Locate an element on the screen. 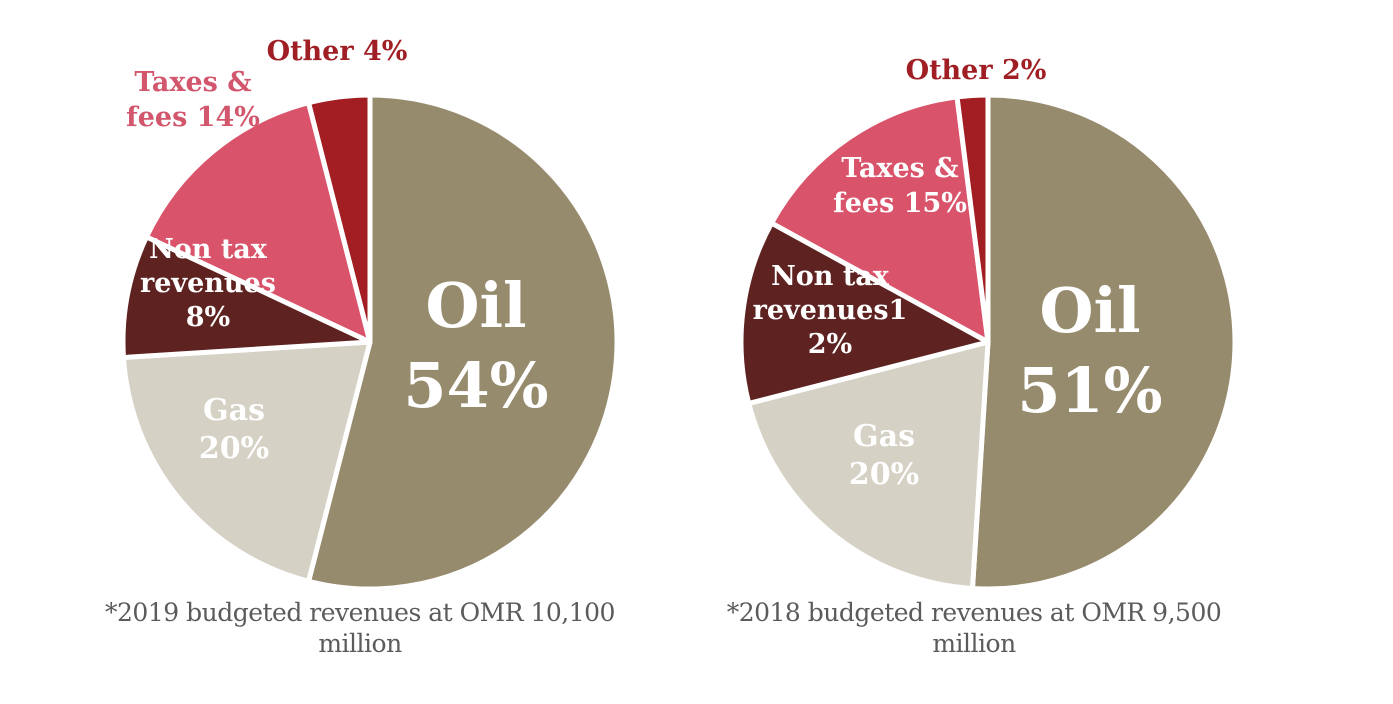 The image size is (1393, 704). label-line: revenues1 is located at coordinates (830, 310).